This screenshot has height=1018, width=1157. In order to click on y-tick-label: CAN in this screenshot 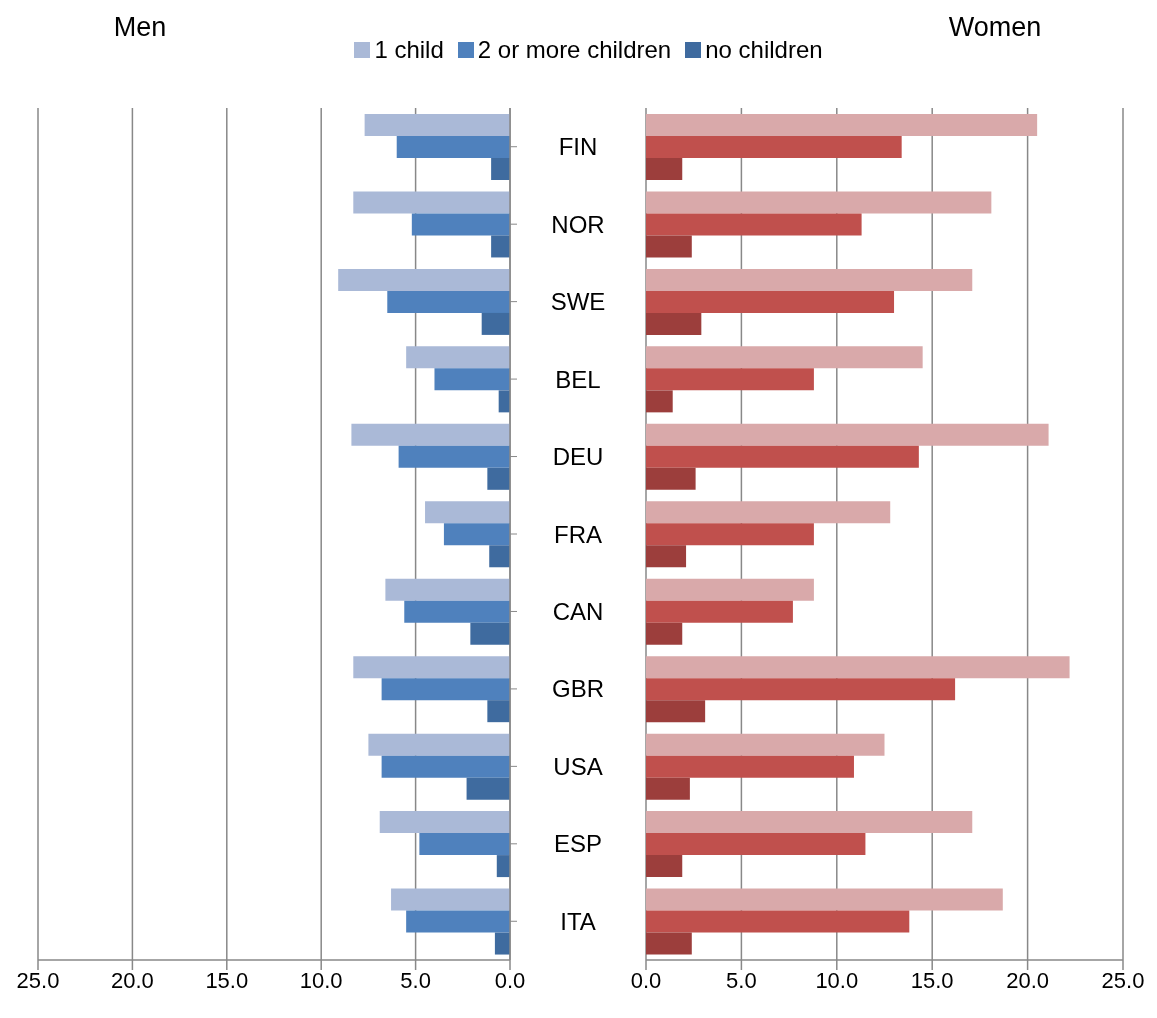, I will do `click(578, 611)`.